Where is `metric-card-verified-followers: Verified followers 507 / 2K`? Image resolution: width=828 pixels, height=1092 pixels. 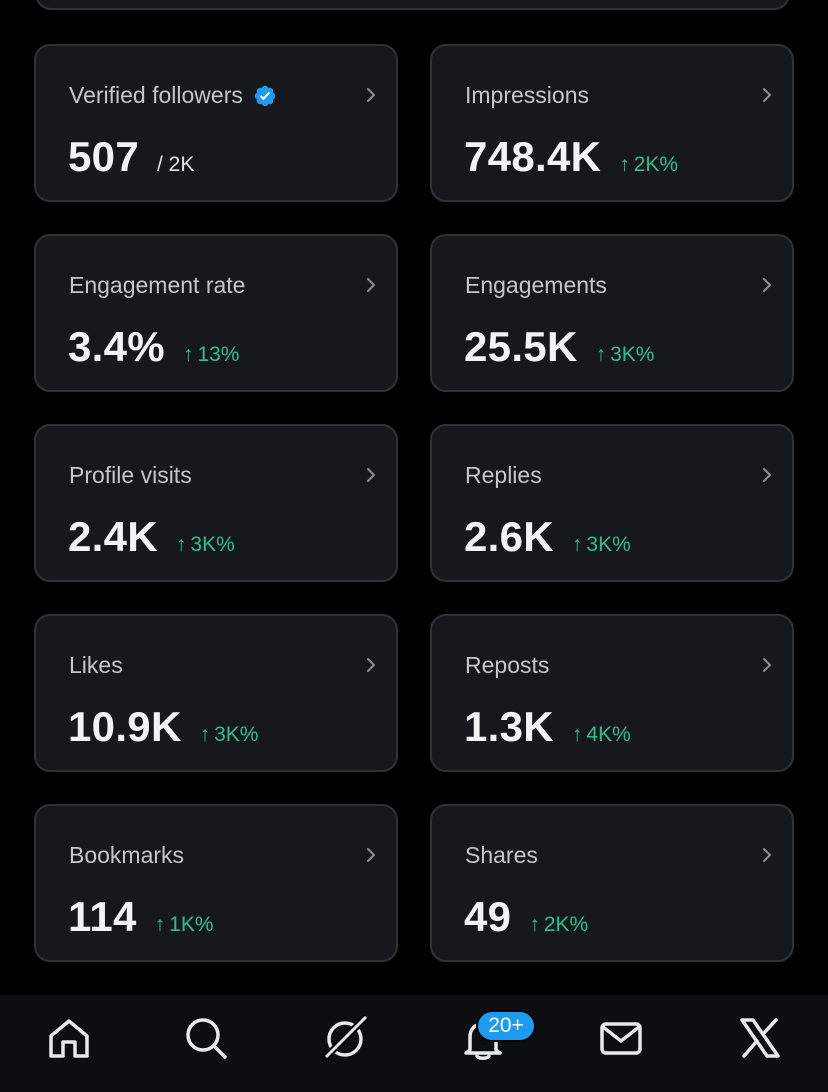 metric-card-verified-followers: Verified followers 507 / 2K is located at coordinates (216, 123).